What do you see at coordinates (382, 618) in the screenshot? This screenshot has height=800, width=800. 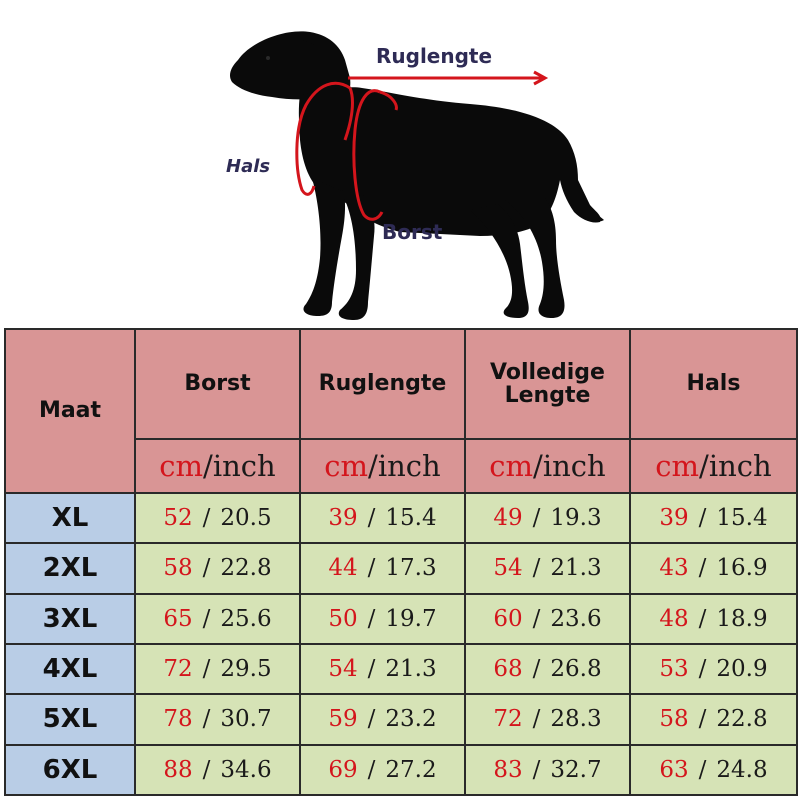 I see `measurement-cell: 50 / 19.7` at bounding box center [382, 618].